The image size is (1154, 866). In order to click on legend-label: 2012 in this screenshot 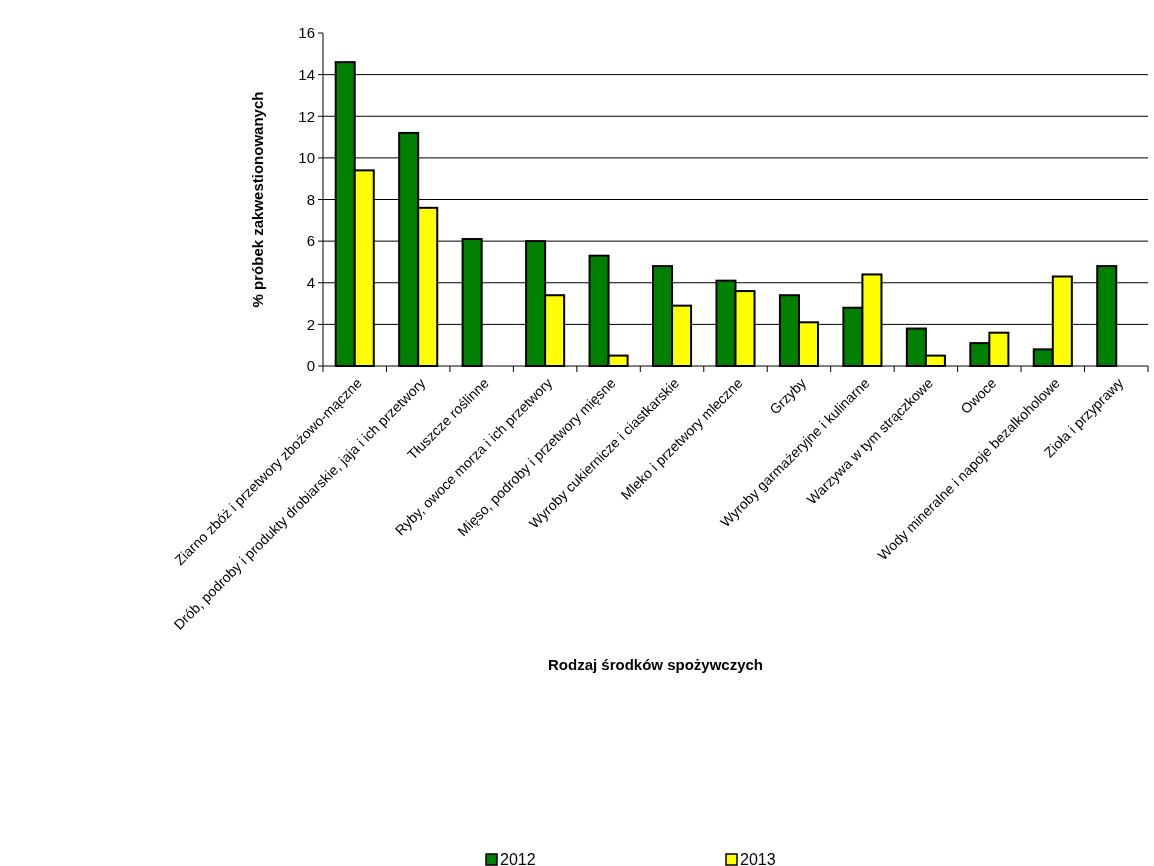, I will do `click(518, 858)`.